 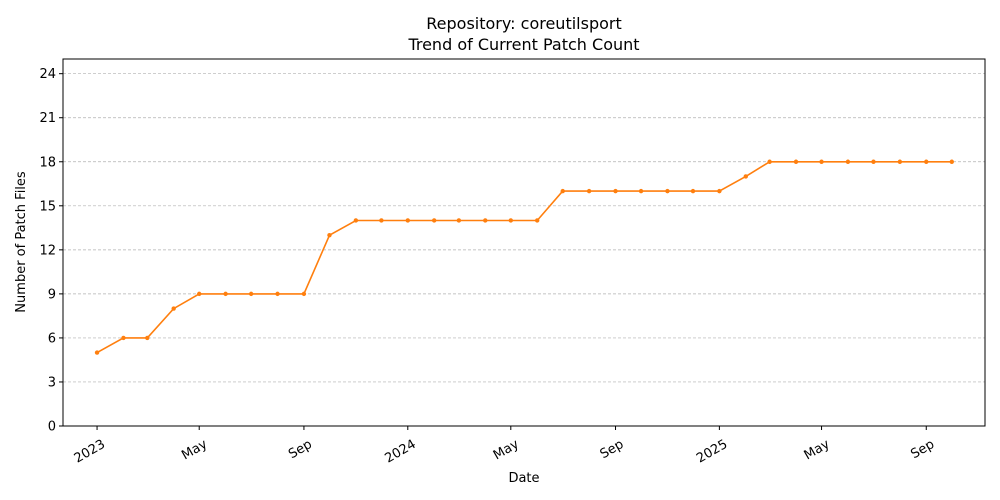 I want to click on chart-title: Repository: coreutilsport, so click(x=523, y=23).